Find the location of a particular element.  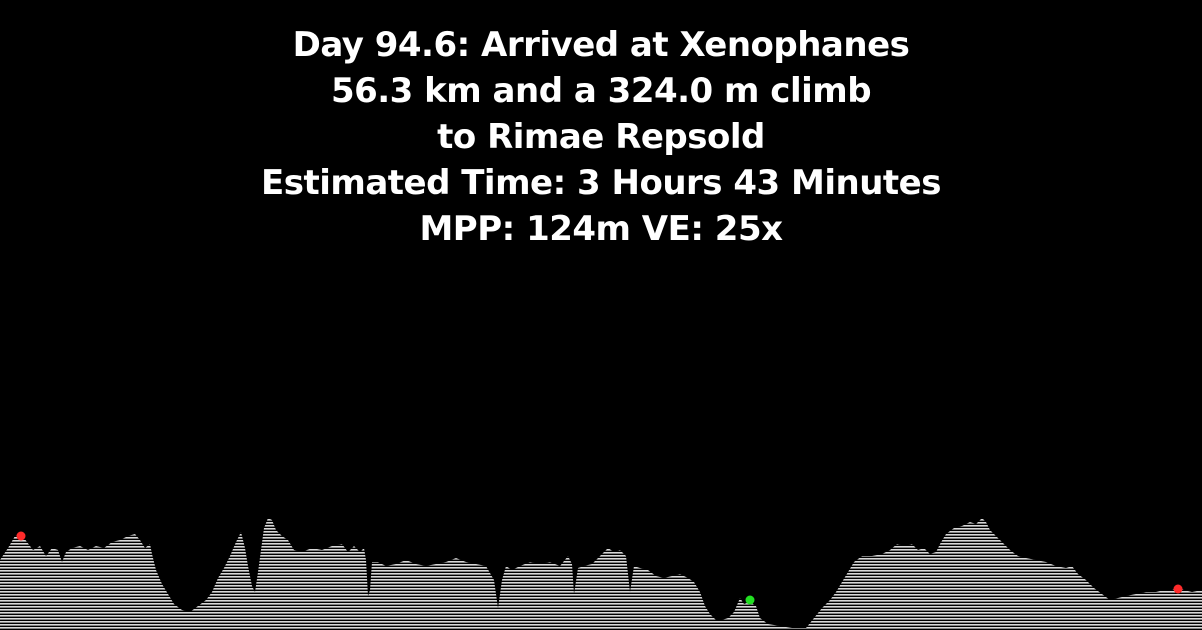

title-distance-climb: 56.3 km and a 324.0 m climb is located at coordinates (601, 91).